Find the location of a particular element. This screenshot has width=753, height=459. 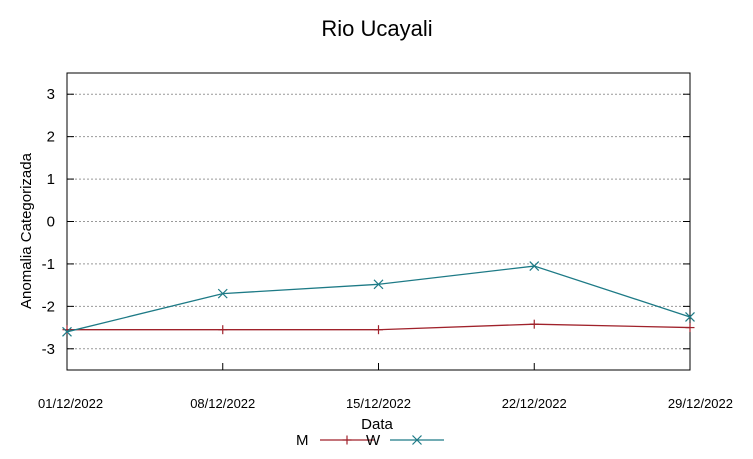

series-line-W is located at coordinates (378, 299).